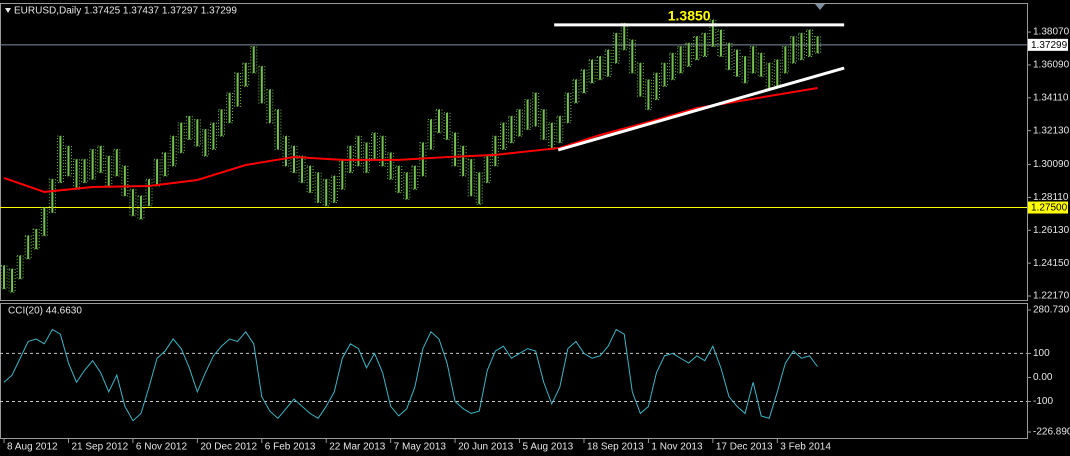 The height and width of the screenshot is (456, 1070). I want to click on trend-line, so click(701, 109).